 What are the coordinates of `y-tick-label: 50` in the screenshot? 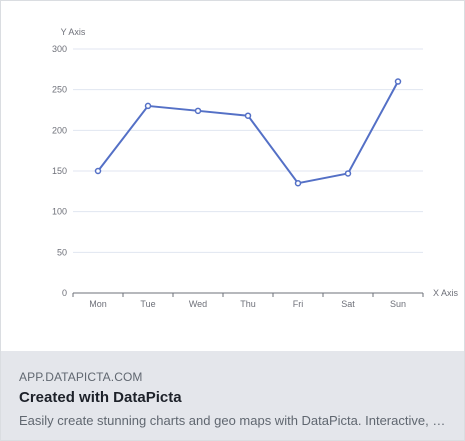 It's located at (62, 252).